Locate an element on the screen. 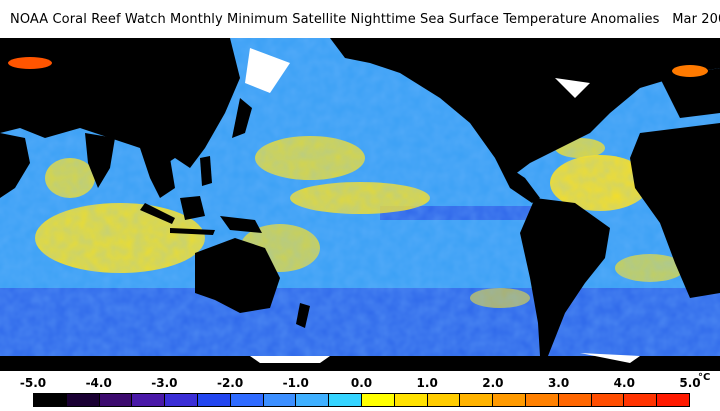 Image resolution: width=720 pixels, height=411 pixels. new-zealand-landmass is located at coordinates (303, 315).